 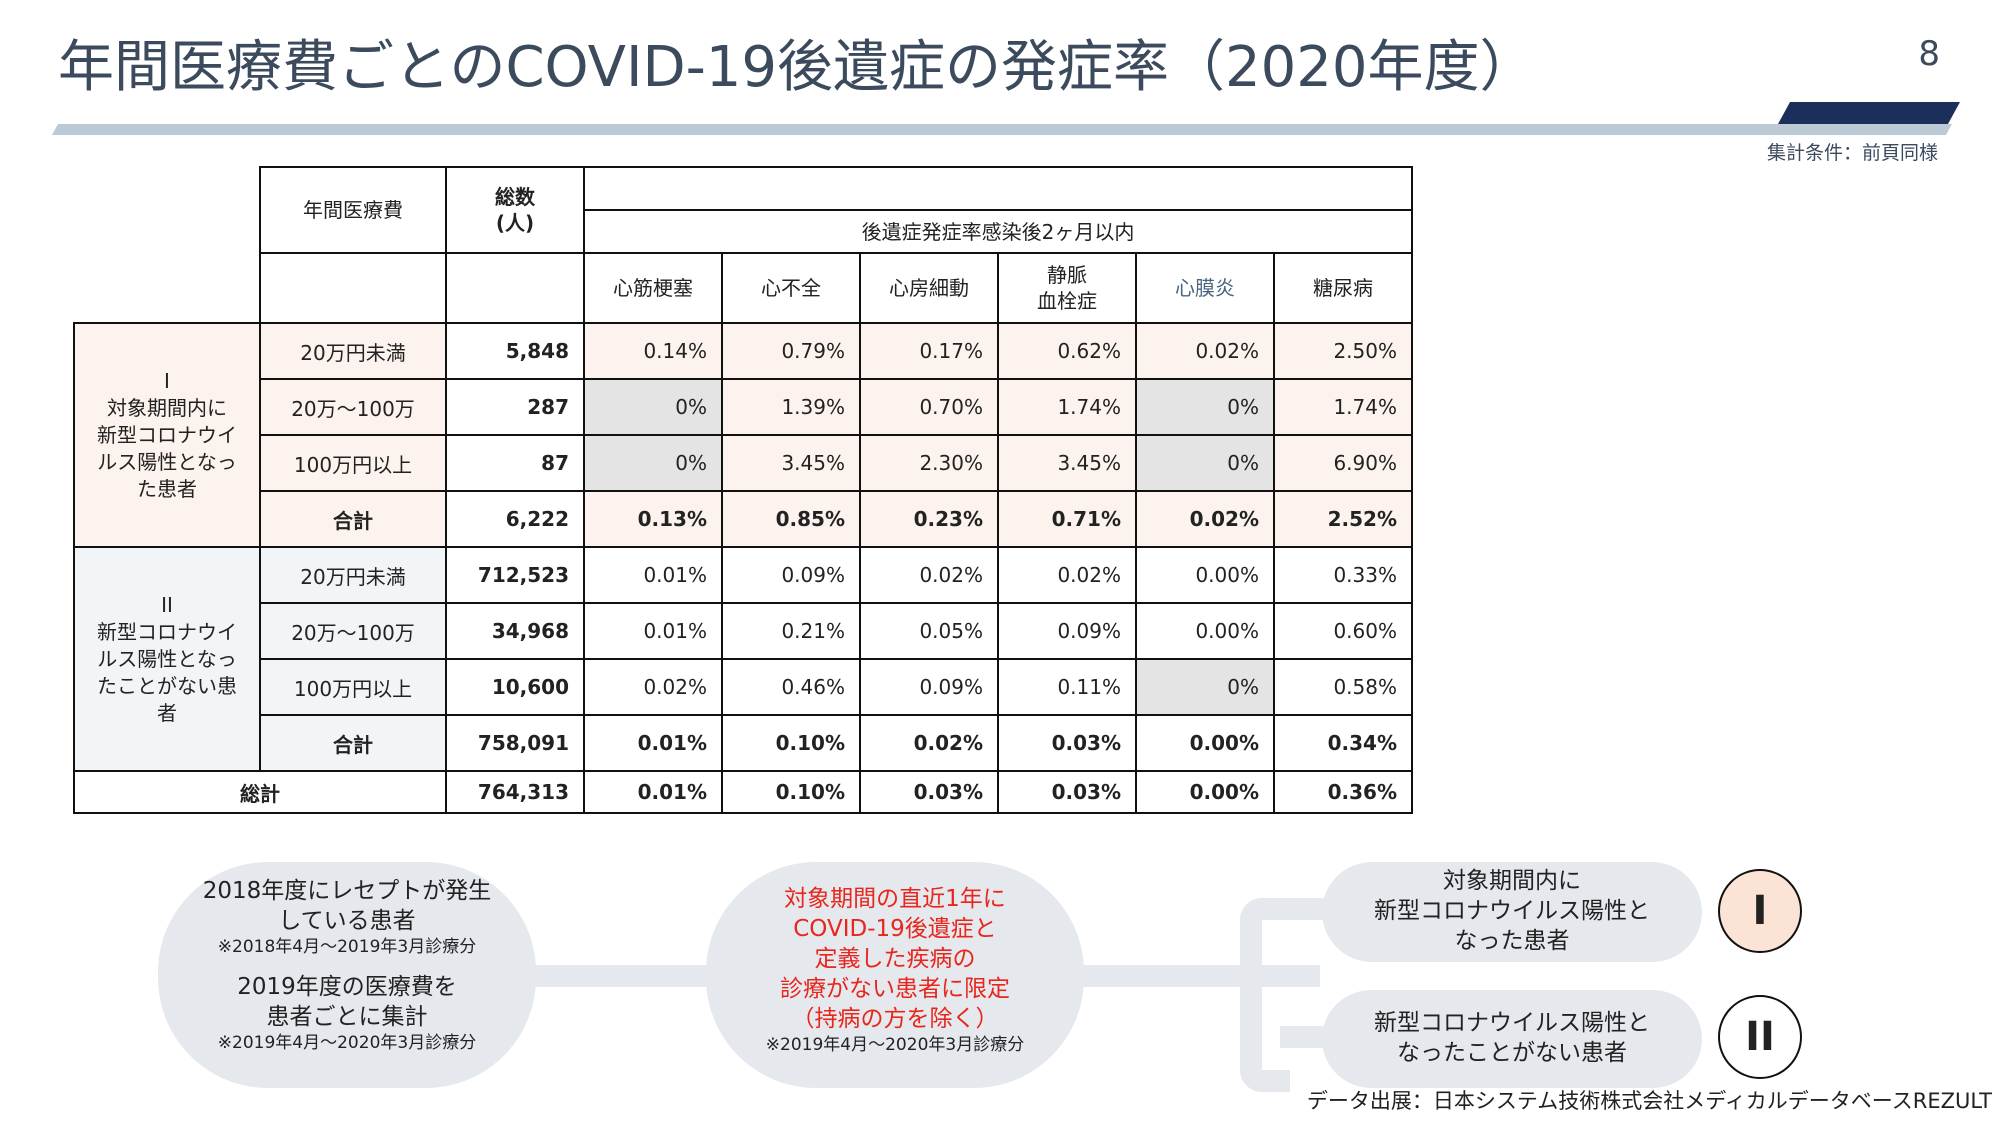 I want to click on rate-cell: 1.74%, so click(x=1067, y=407).